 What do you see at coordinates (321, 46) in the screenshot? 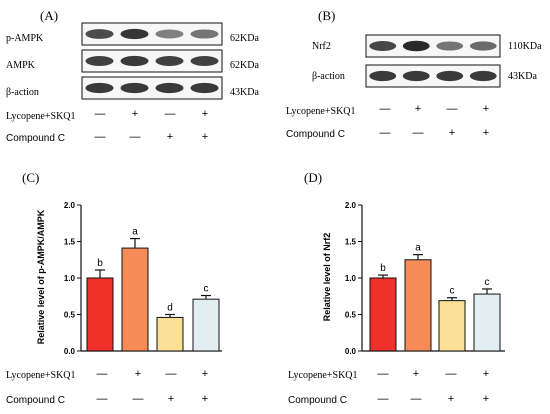
I see `blot-label-nrf2: Nrf2` at bounding box center [321, 46].